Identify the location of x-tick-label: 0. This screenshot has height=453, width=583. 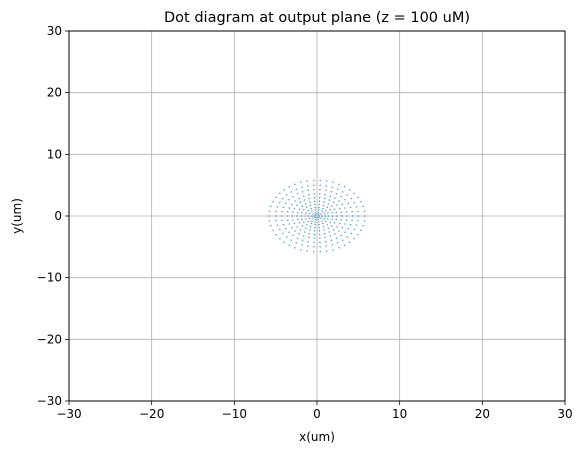
(317, 414).